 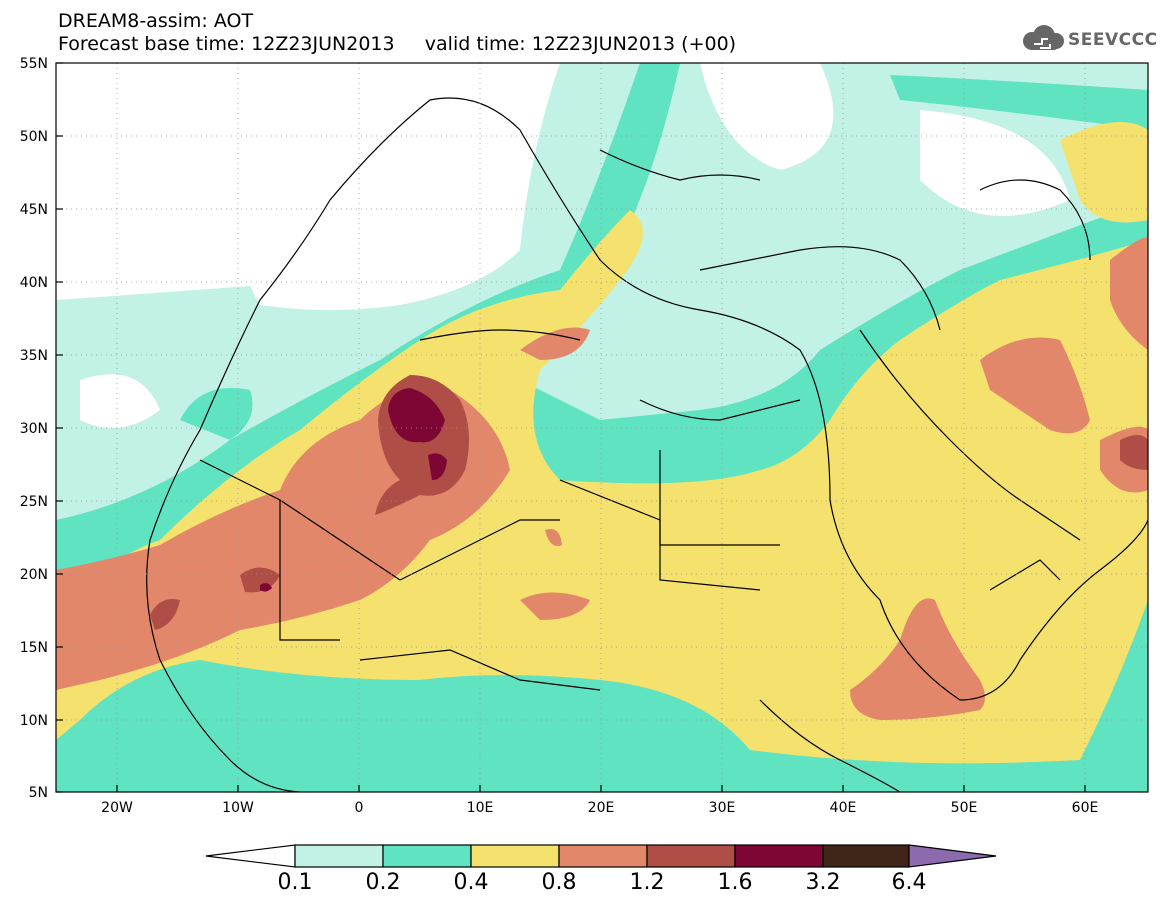 I want to click on aot-band-1.6, so click(x=416, y=415).